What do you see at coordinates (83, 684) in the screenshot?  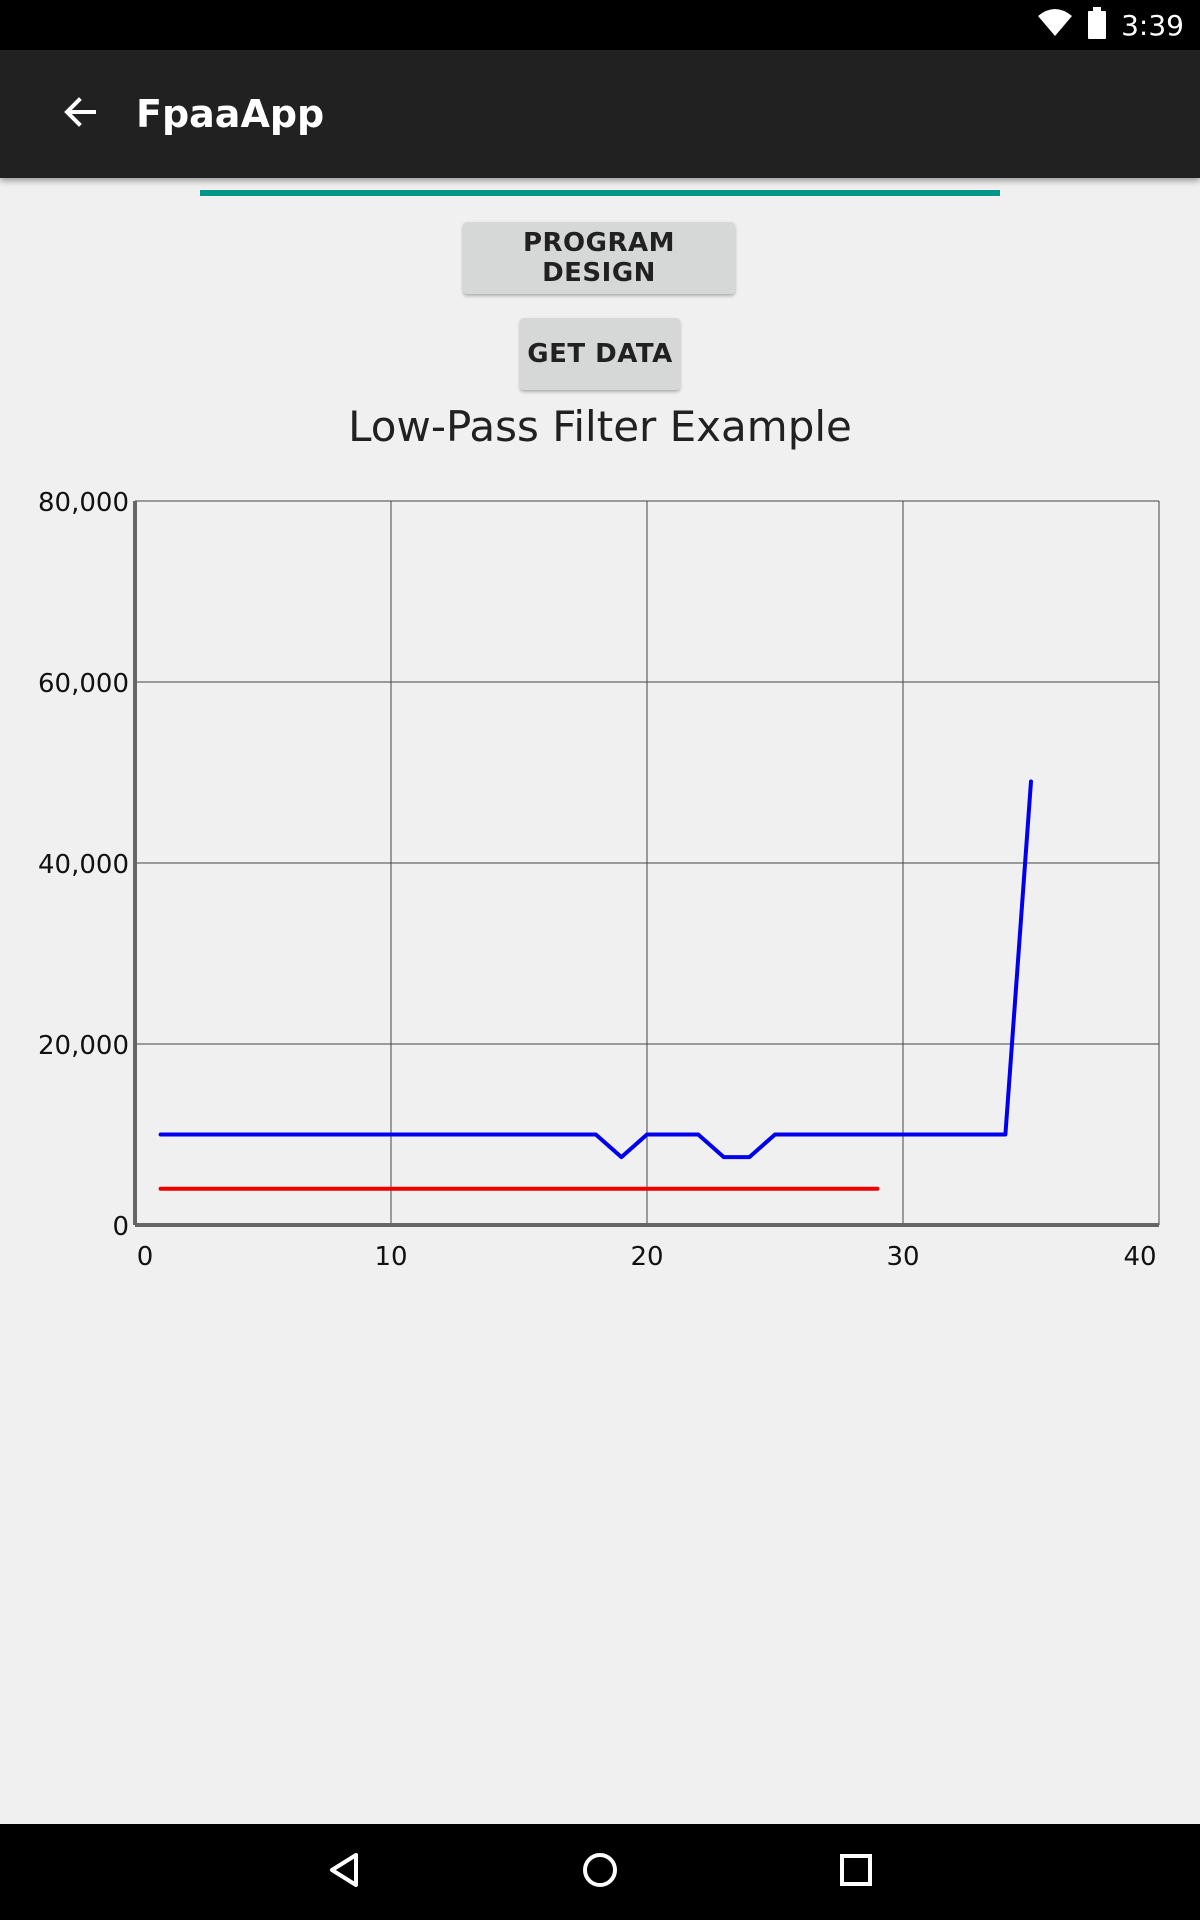 I see `y-tick-label: 60,000` at bounding box center [83, 684].